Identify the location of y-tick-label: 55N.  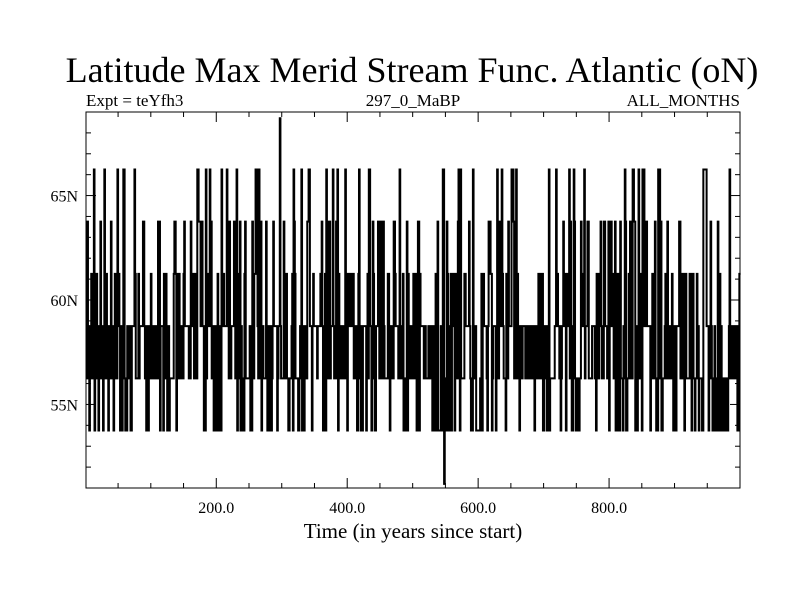
(64, 405).